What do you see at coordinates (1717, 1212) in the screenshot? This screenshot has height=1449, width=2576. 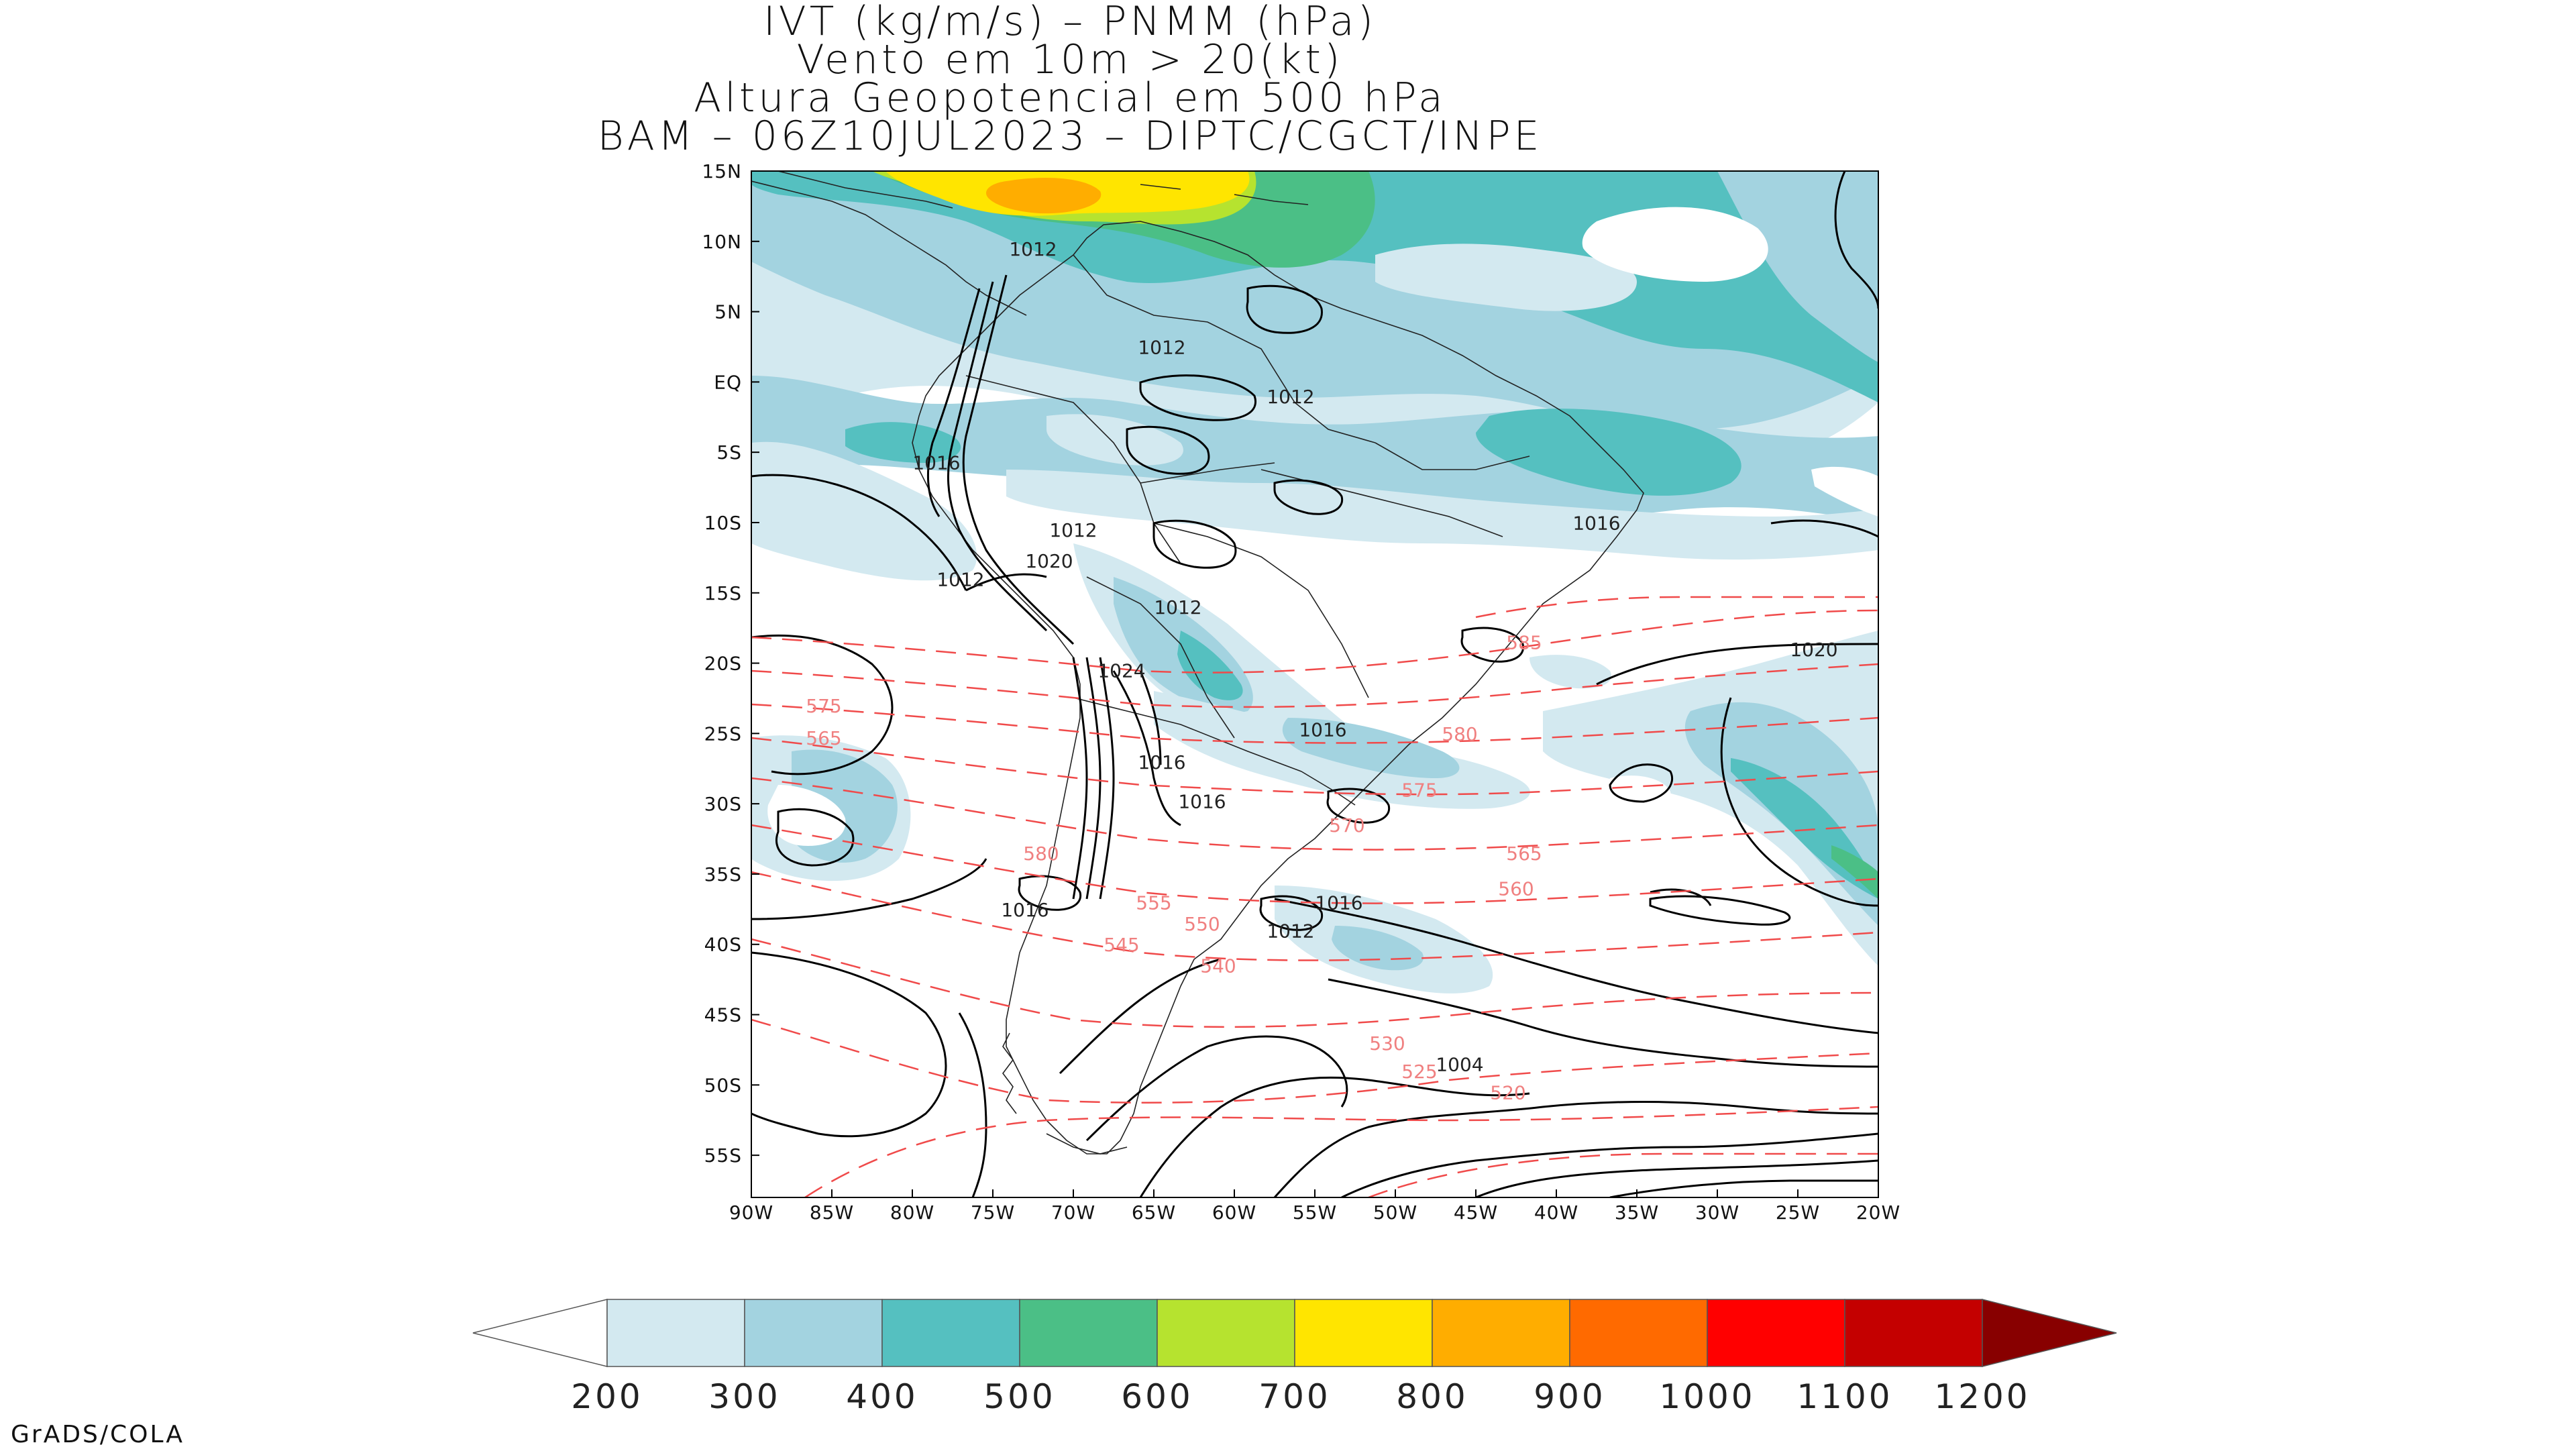 I see `lon-tick-label: 30W` at bounding box center [1717, 1212].